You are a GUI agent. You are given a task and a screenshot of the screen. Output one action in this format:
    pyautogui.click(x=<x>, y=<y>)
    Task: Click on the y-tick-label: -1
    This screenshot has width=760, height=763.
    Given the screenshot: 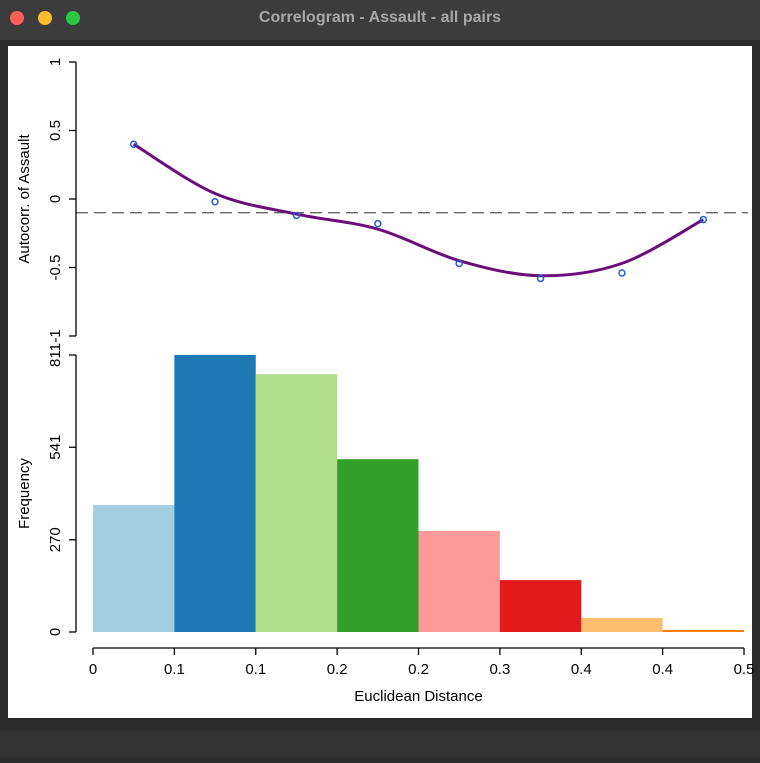 What is the action you would take?
    pyautogui.click(x=55, y=335)
    